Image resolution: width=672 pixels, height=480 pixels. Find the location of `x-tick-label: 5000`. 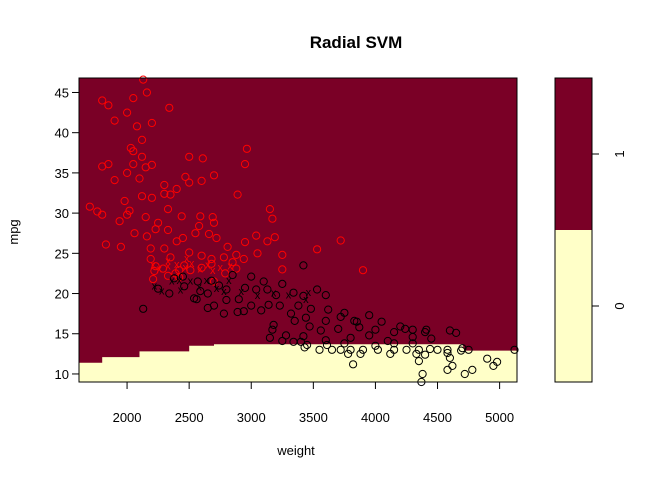

x-tick-label: 5000 is located at coordinates (499, 417).